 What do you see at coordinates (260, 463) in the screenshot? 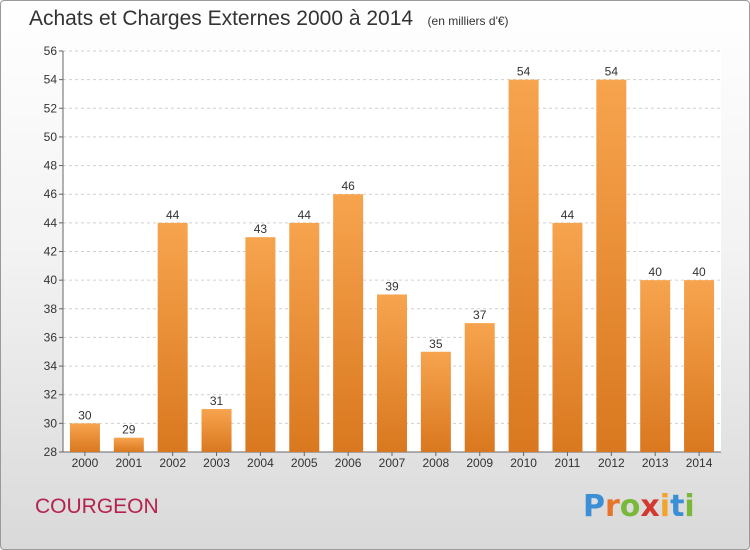
I see `x-tick-label: 2004` at bounding box center [260, 463].